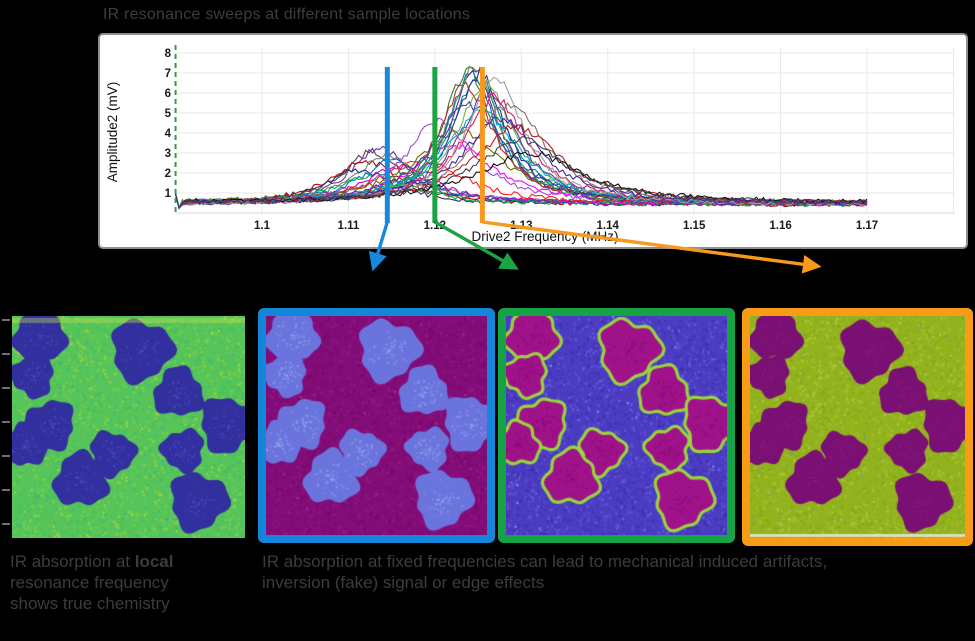  I want to click on caption-line: IR absorption at local, so click(137, 561).